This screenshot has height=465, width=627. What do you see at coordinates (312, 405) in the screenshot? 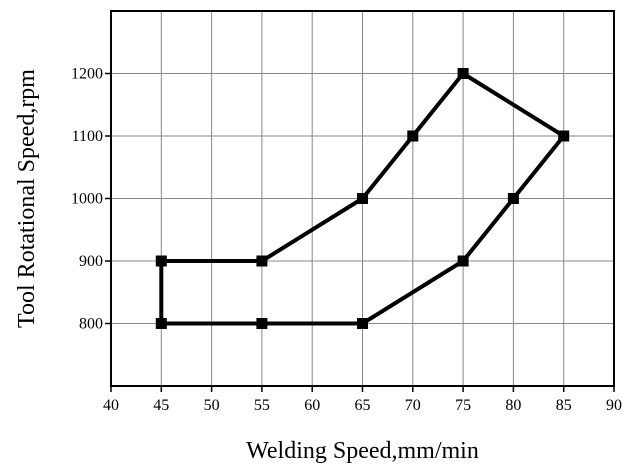
I see `x-tick-label: 60` at bounding box center [312, 405].